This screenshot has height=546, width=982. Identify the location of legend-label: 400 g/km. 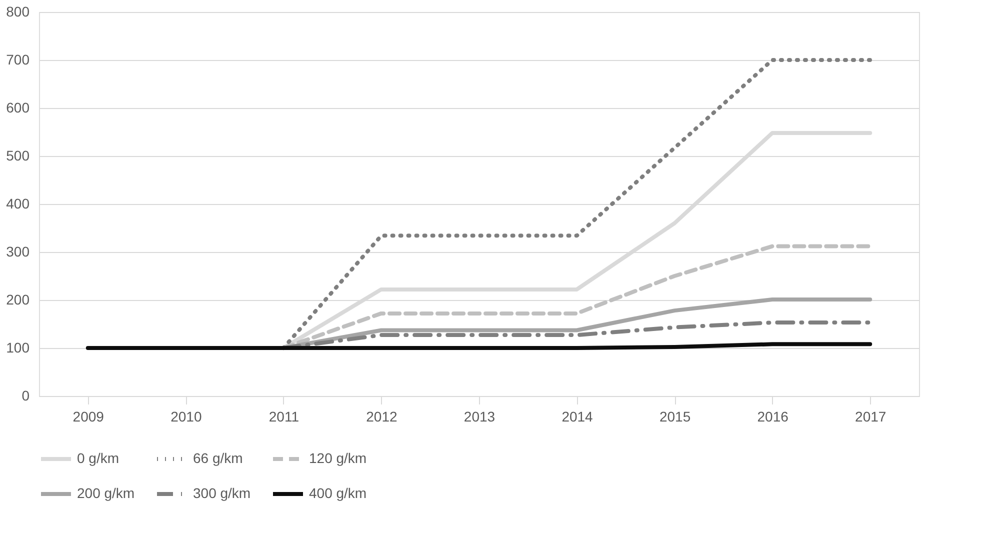
(338, 493).